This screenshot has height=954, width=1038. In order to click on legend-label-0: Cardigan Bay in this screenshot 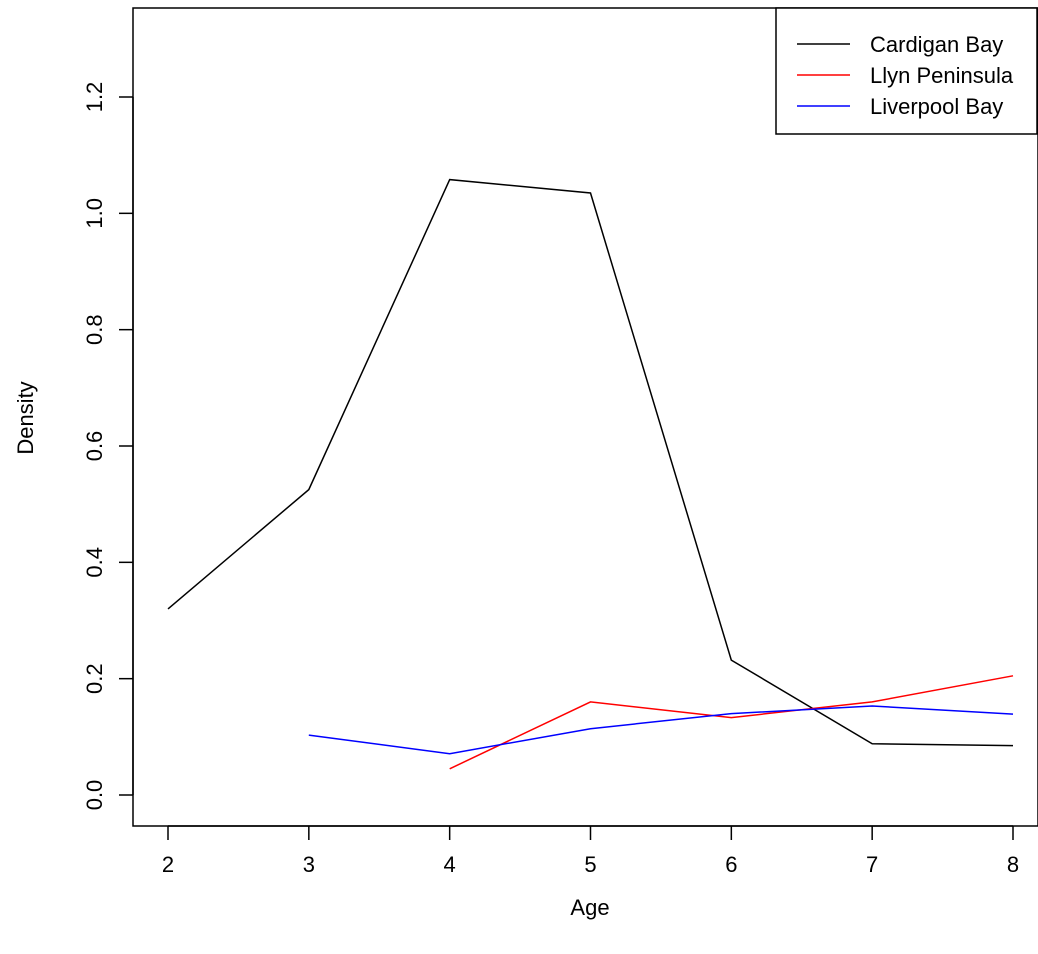, I will do `click(936, 44)`.